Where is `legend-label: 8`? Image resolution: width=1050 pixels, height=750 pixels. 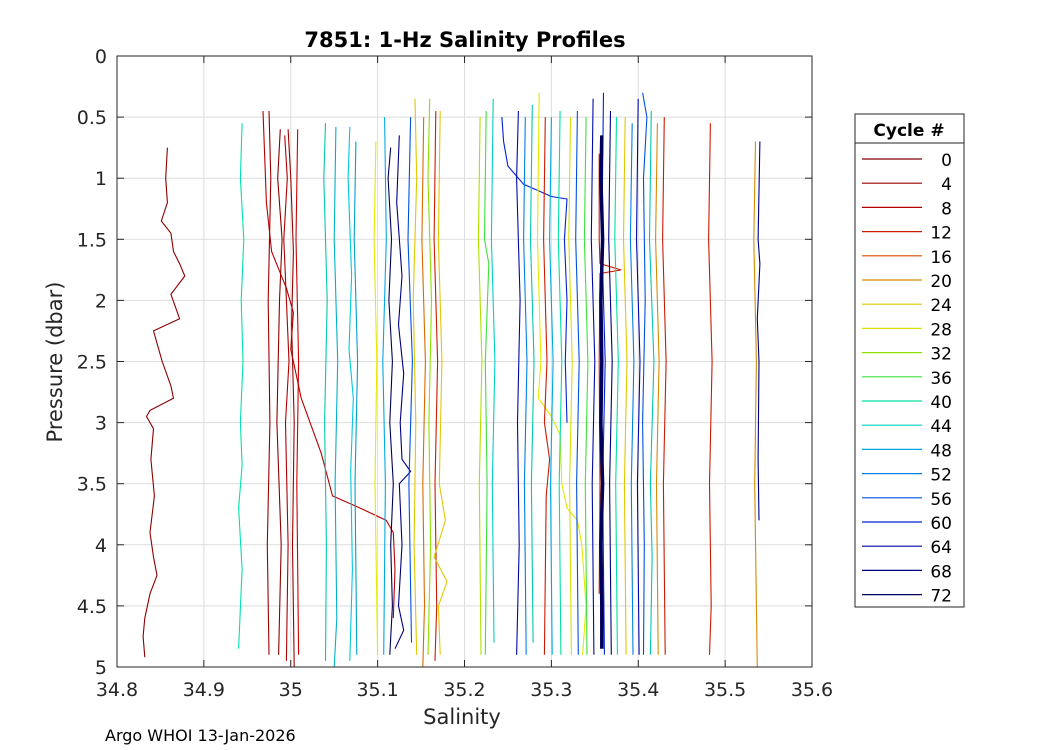 legend-label: 8 is located at coordinates (946, 209).